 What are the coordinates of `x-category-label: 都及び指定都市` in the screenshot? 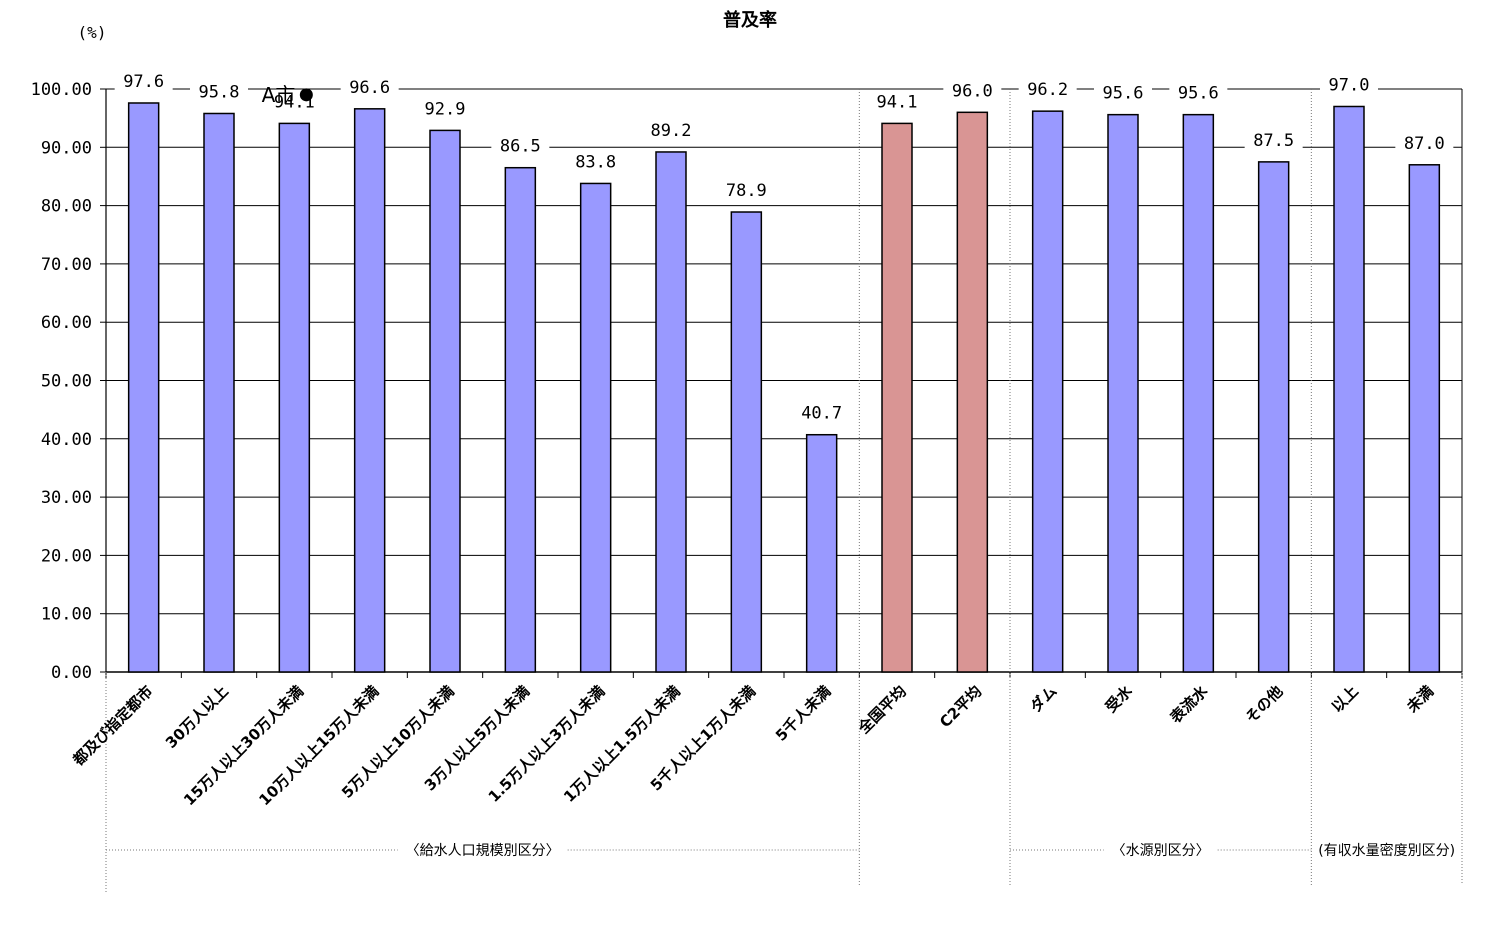 It's located at (113, 726).